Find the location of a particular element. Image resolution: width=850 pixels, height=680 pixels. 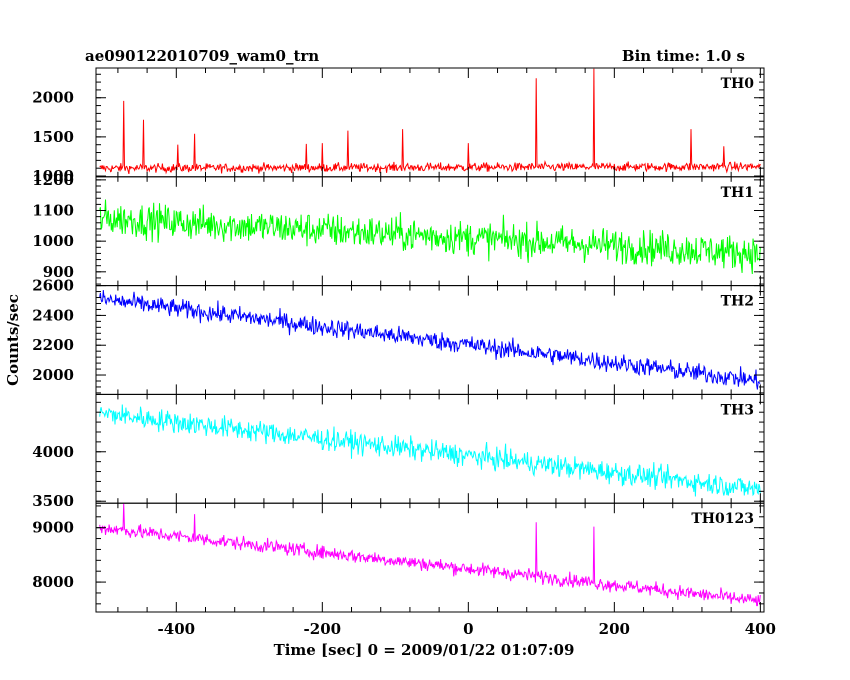

panel-frame-th0123 is located at coordinates (430, 557).